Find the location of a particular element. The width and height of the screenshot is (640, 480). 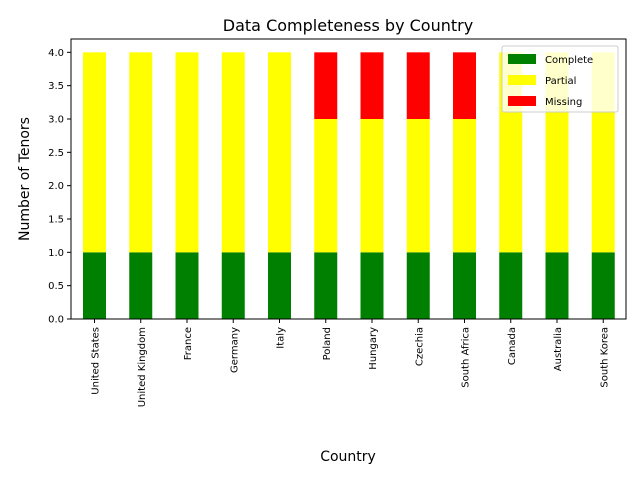

legend-swatch-missing is located at coordinates (522, 101).